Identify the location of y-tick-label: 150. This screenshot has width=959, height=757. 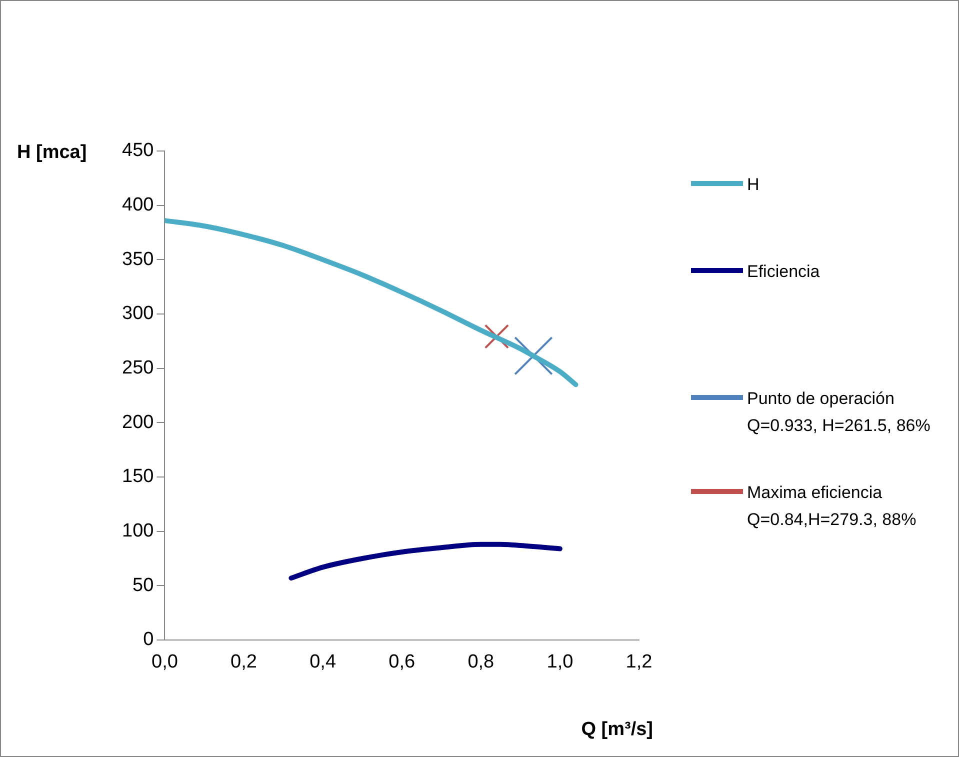
(138, 477).